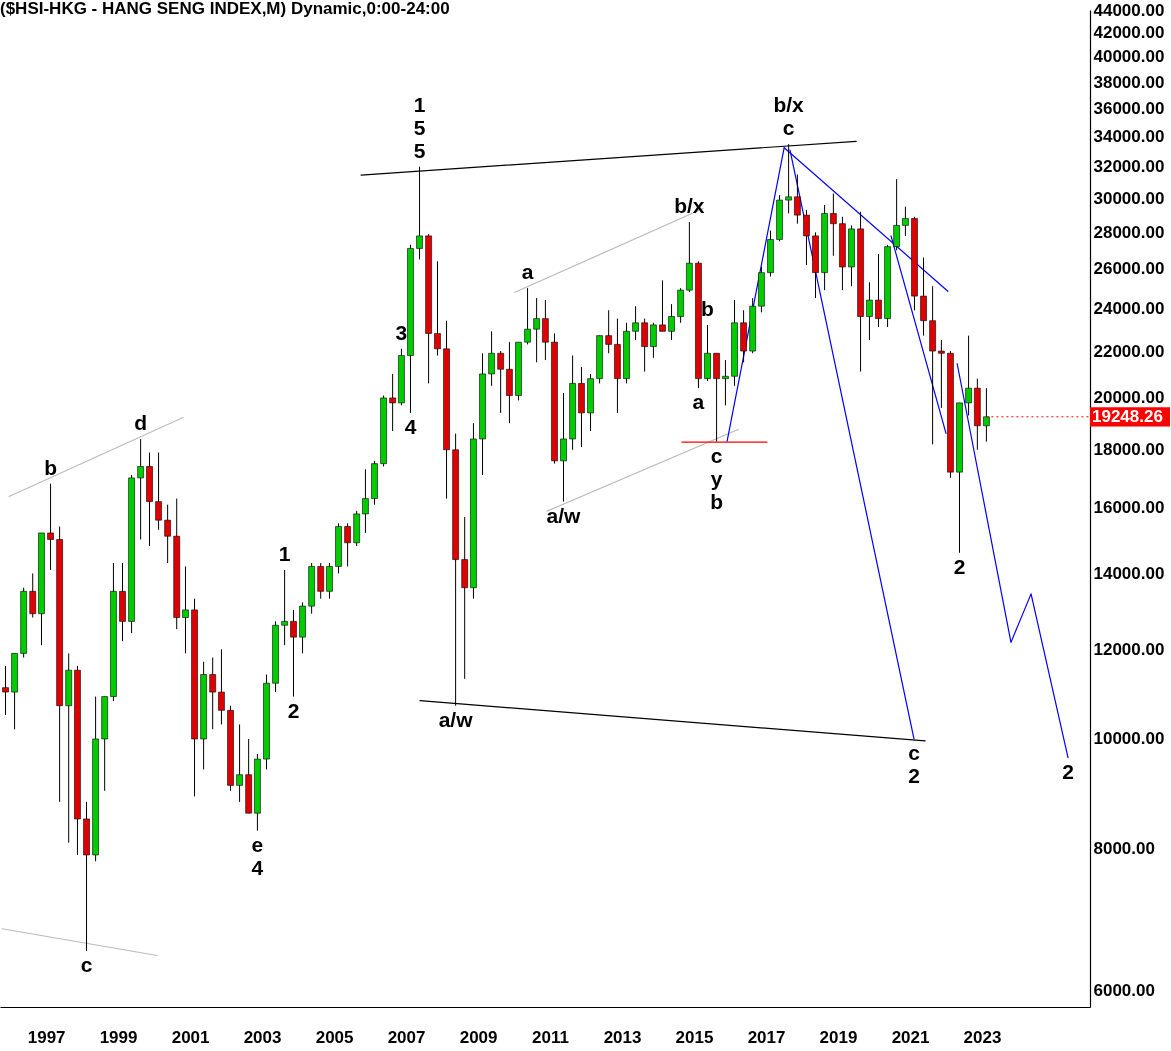 This screenshot has width=1171, height=1051. Describe the element at coordinates (406, 1037) in the screenshot. I see `x-tick-label: 2007` at that location.